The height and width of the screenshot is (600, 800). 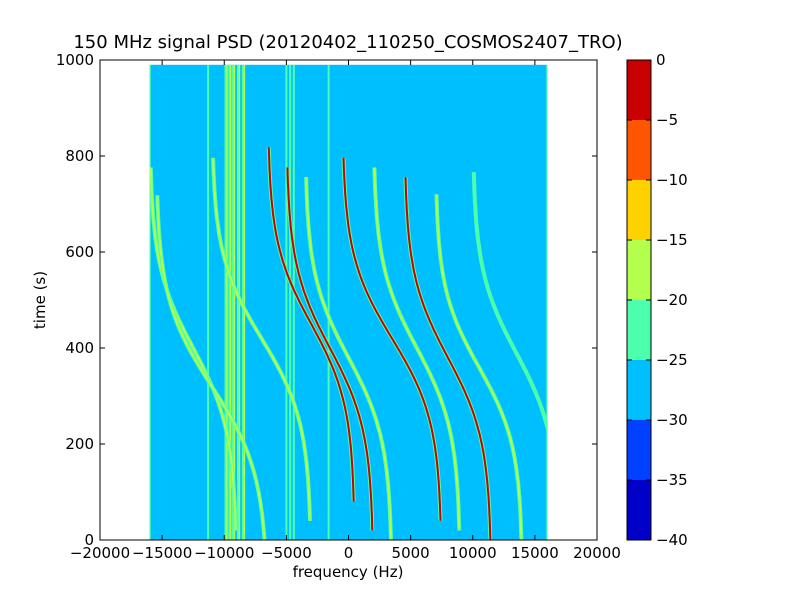 I want to click on colorbar-tick-label: 0, so click(x=661, y=60).